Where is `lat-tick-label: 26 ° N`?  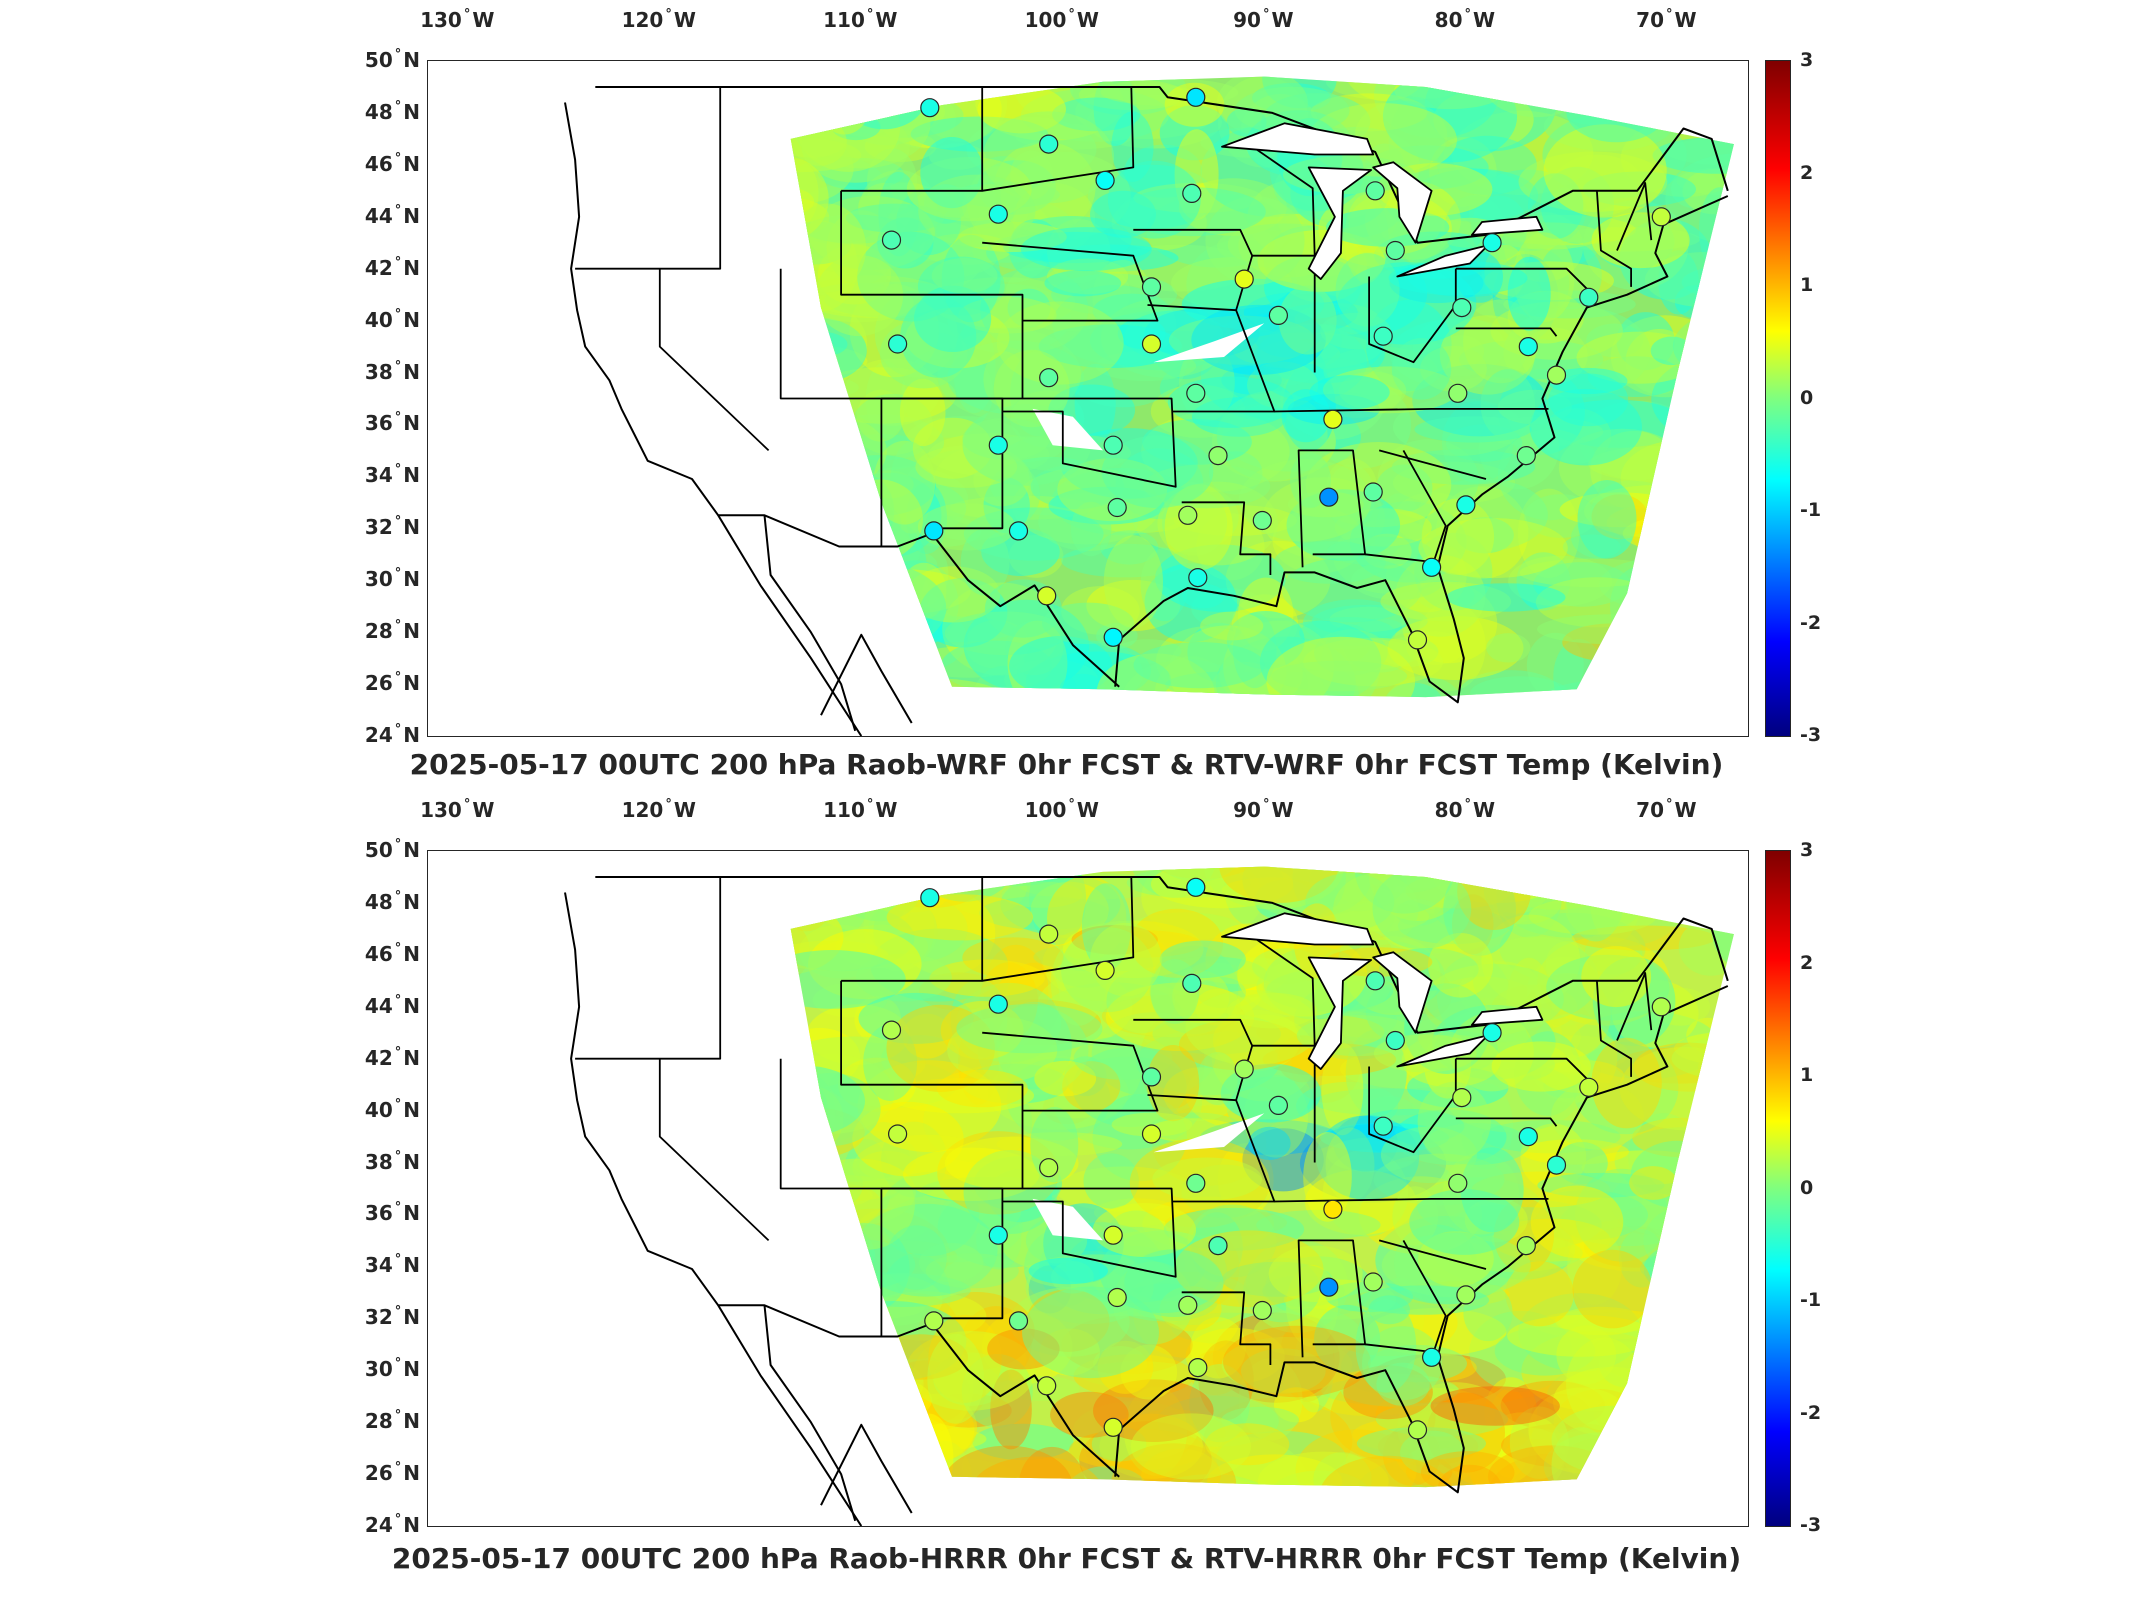
lat-tick-label: 26 ° N is located at coordinates (392, 1473).